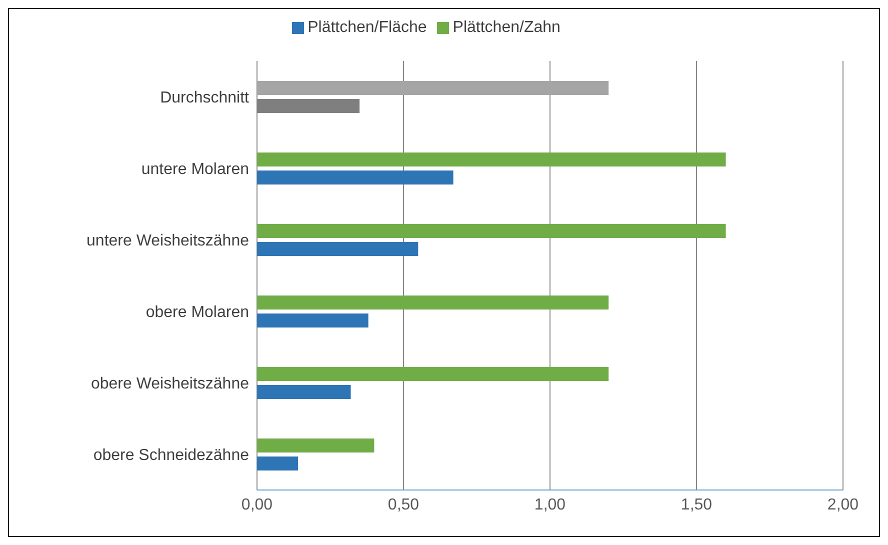 The image size is (888, 545). I want to click on y-tick-label: obere Molaren, so click(197, 312).